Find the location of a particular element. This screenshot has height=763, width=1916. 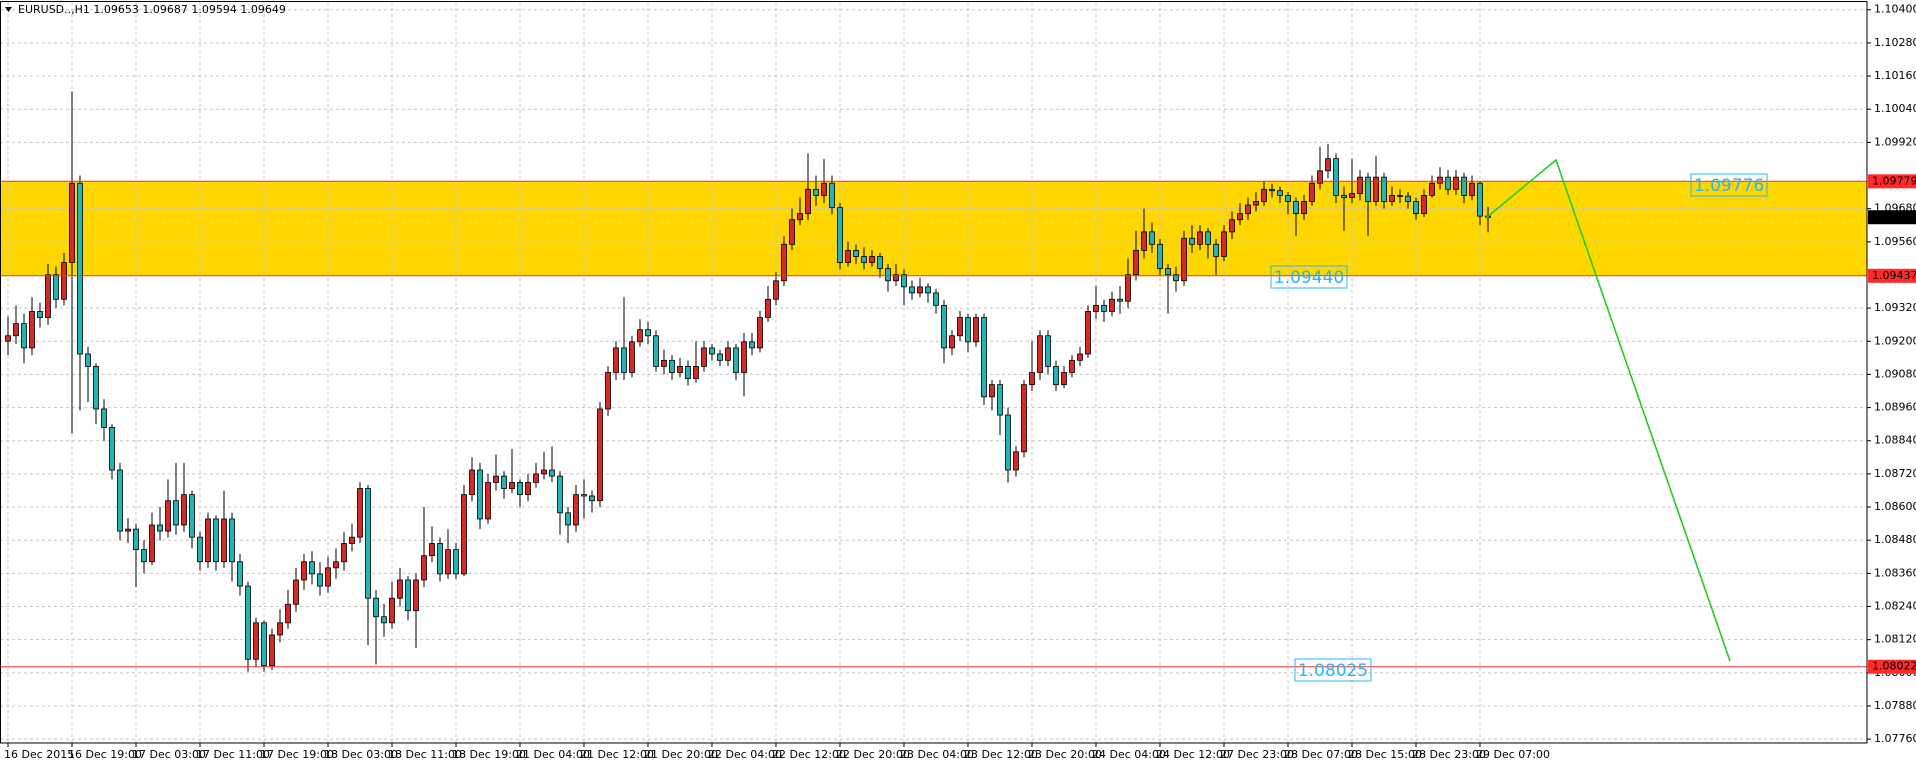

y-tick-label: 1.09920 is located at coordinates (1895, 141).